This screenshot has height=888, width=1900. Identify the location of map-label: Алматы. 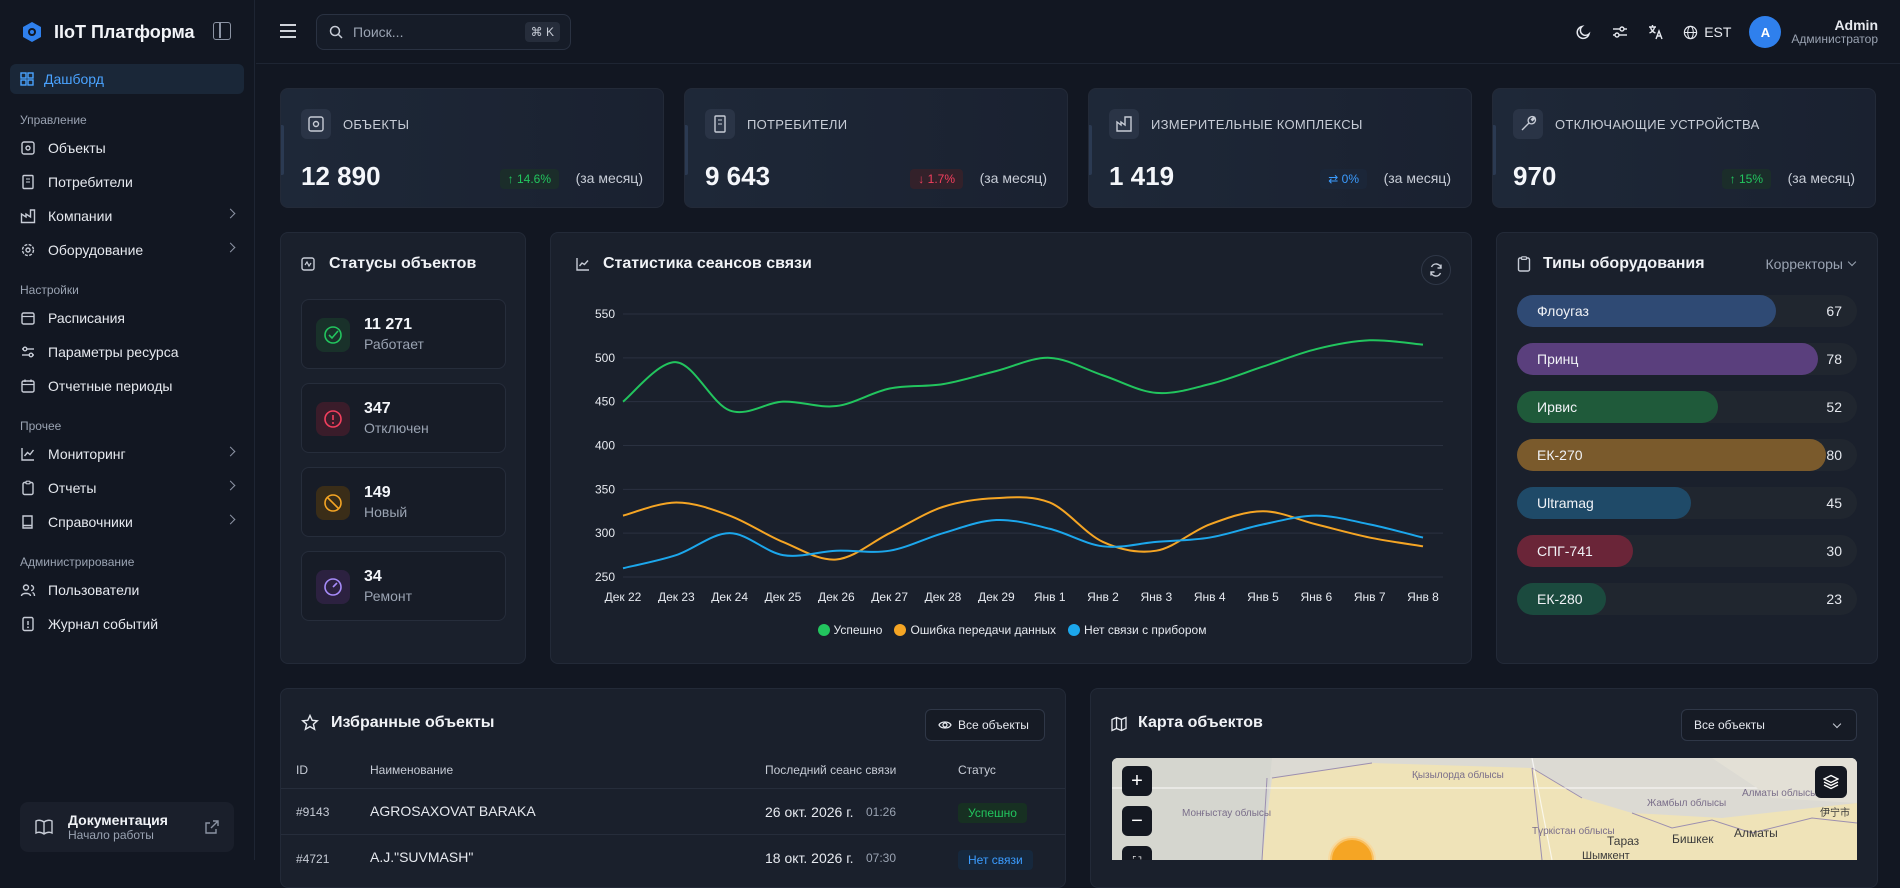
(1756, 833).